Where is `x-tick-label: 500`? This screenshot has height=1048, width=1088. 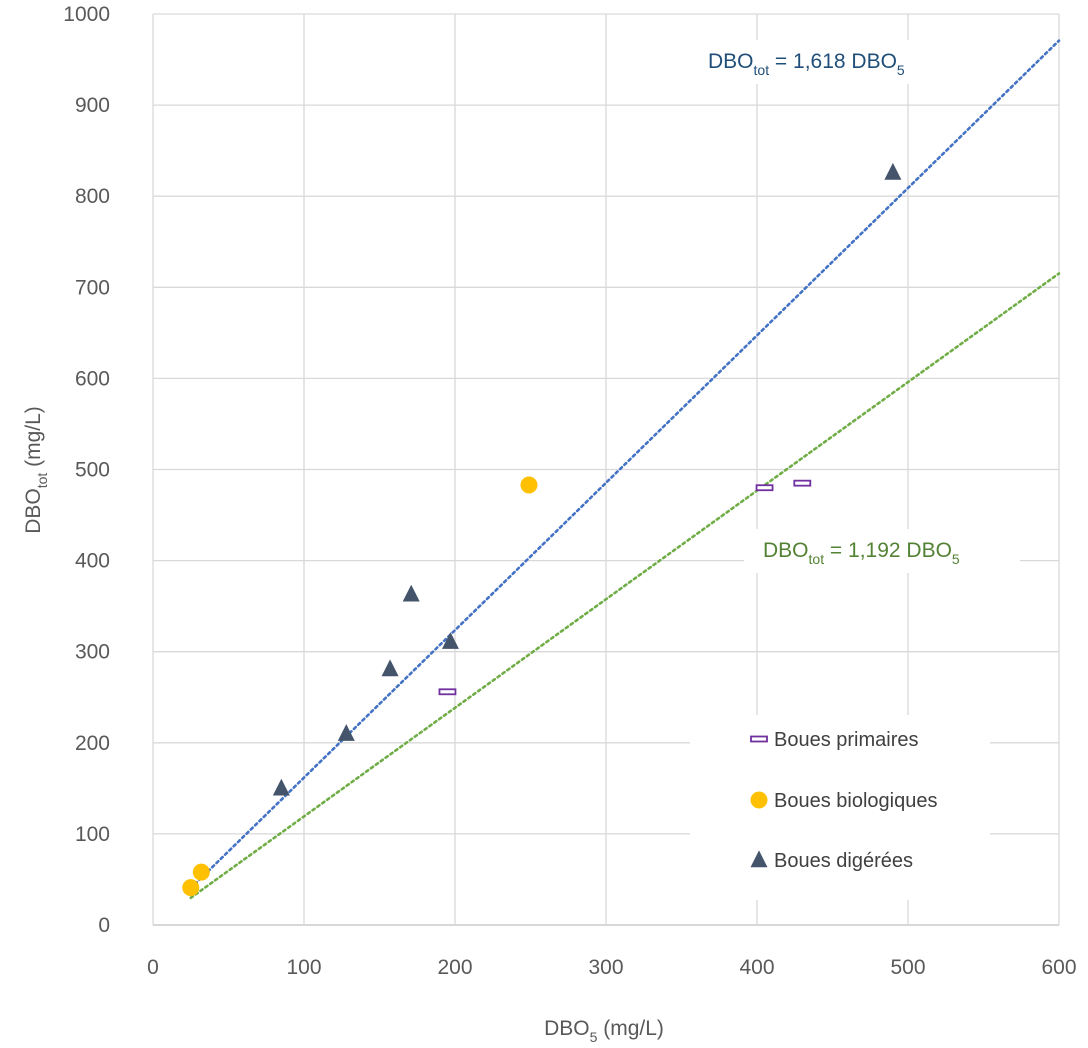 x-tick-label: 500 is located at coordinates (907, 967).